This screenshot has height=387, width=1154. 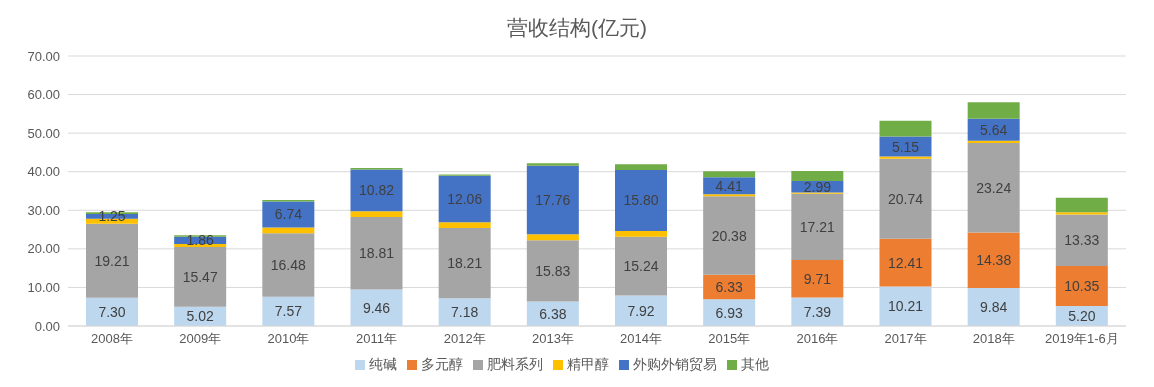 I want to click on y-tick-label: 60.00, so click(x=43, y=95).